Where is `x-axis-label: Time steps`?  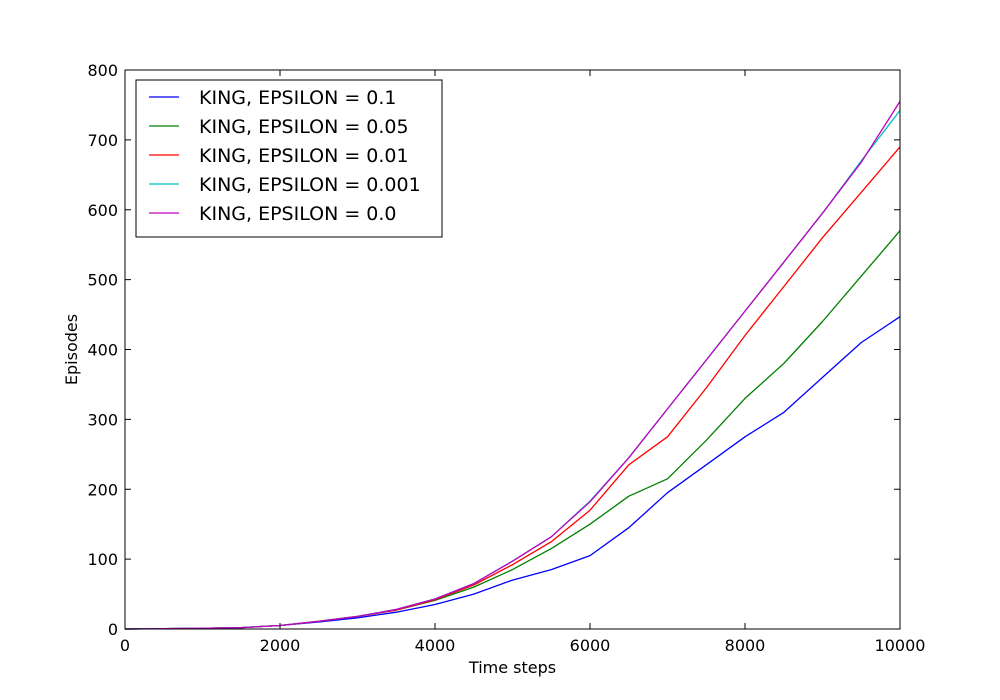
x-axis-label: Time steps is located at coordinates (512, 667).